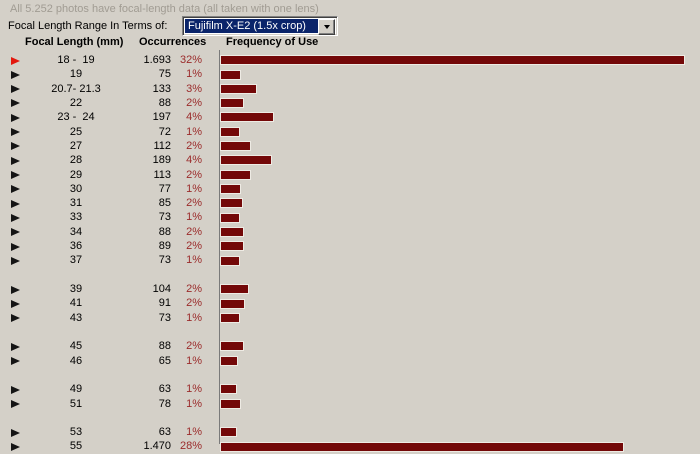  What do you see at coordinates (350, 404) in the screenshot?
I see `table-row: 51 78 1%` at bounding box center [350, 404].